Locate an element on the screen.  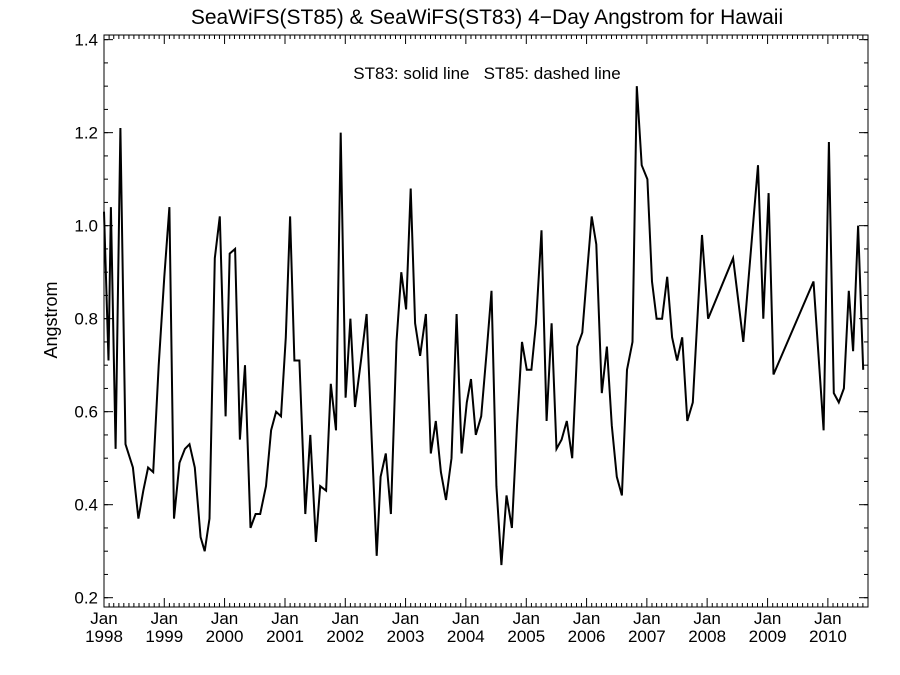
y-tick-label: 0.2 is located at coordinates (86, 598).